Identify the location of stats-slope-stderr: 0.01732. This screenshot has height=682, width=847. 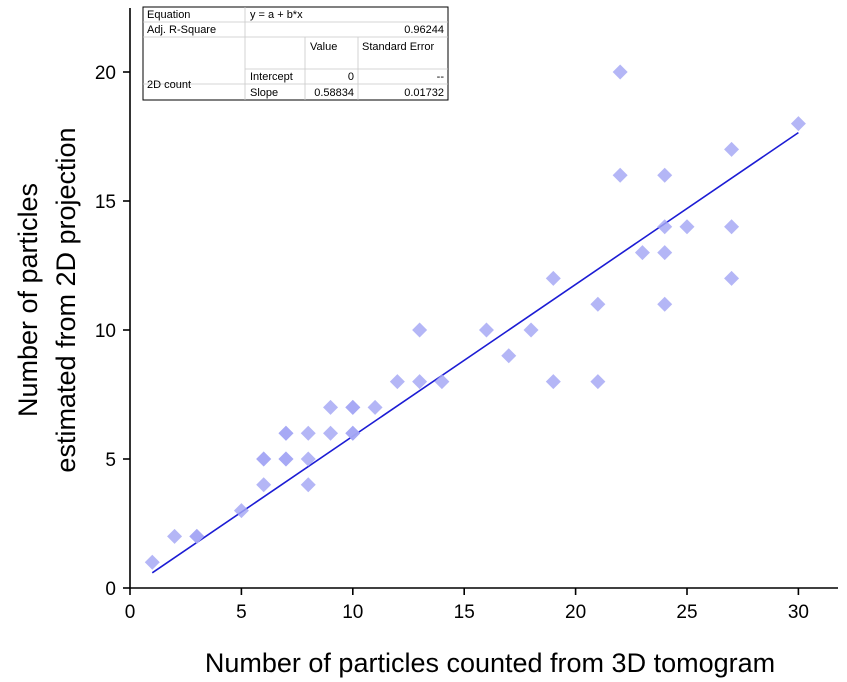
(424, 93).